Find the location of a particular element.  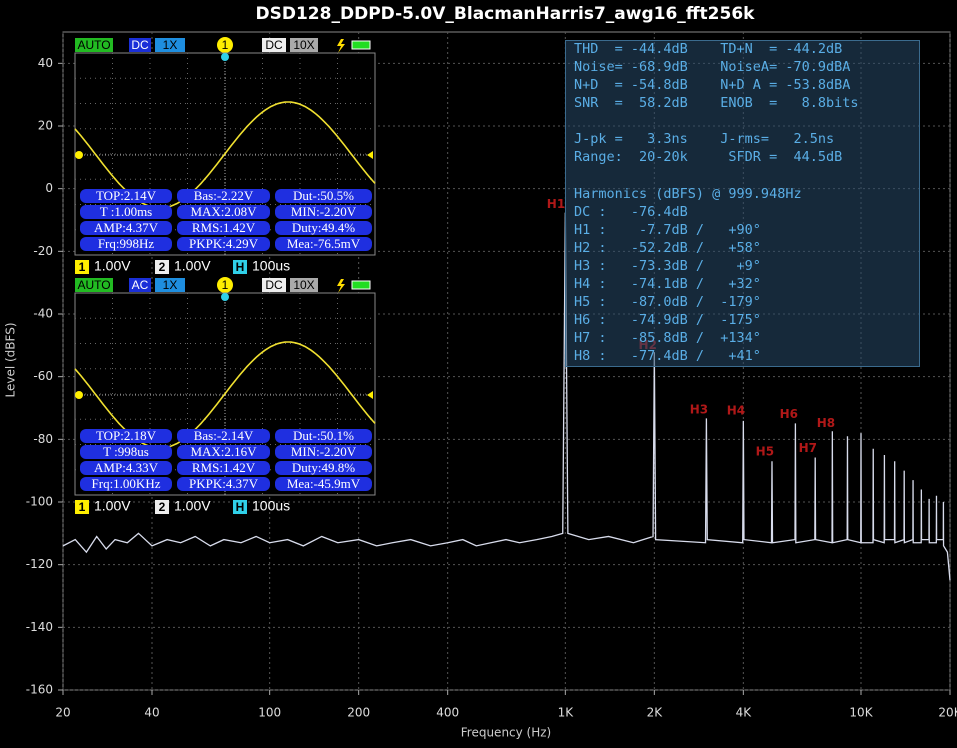

measure-text: Bas:-2.22V is located at coordinates (224, 195).